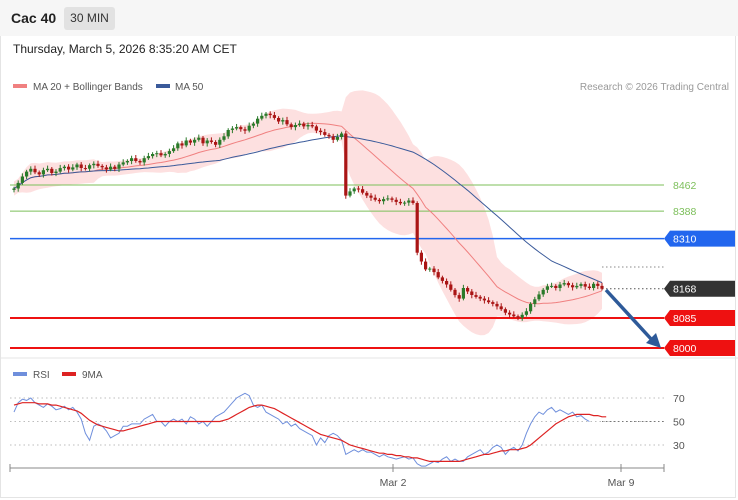 This screenshot has height=500, width=738. What do you see at coordinates (632, 318) in the screenshot?
I see `projection-arrow` at bounding box center [632, 318].